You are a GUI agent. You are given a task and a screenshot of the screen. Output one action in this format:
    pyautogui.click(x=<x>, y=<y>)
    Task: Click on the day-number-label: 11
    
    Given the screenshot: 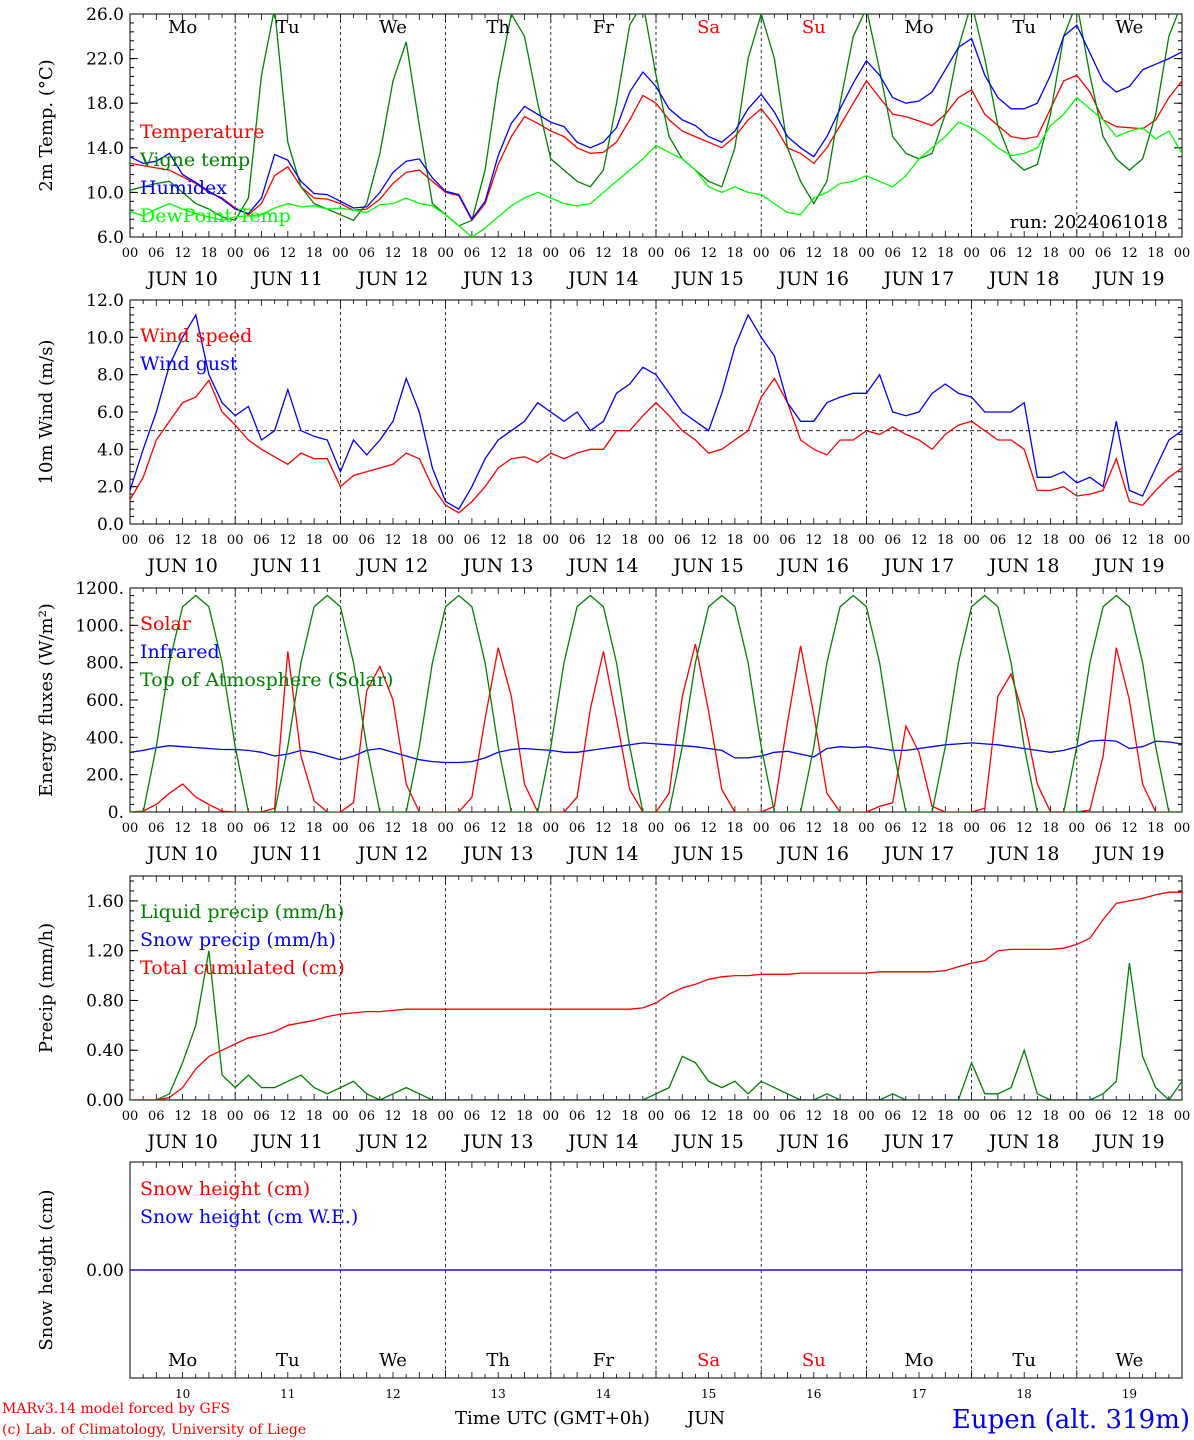 What is the action you would take?
    pyautogui.click(x=287, y=1394)
    